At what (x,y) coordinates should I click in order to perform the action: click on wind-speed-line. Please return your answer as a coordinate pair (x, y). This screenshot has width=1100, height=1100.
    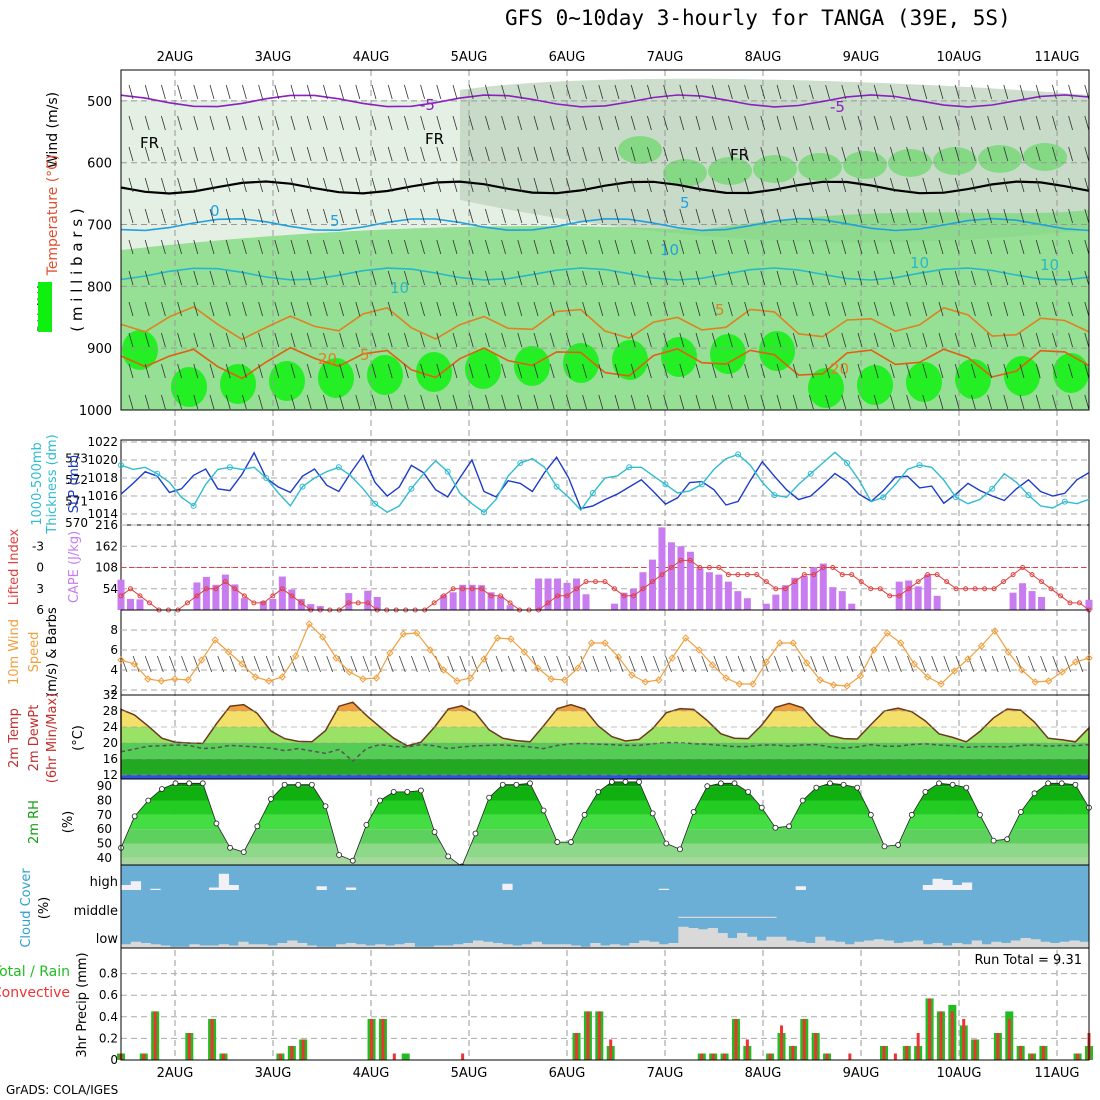
    Looking at the image, I should click on (605, 654).